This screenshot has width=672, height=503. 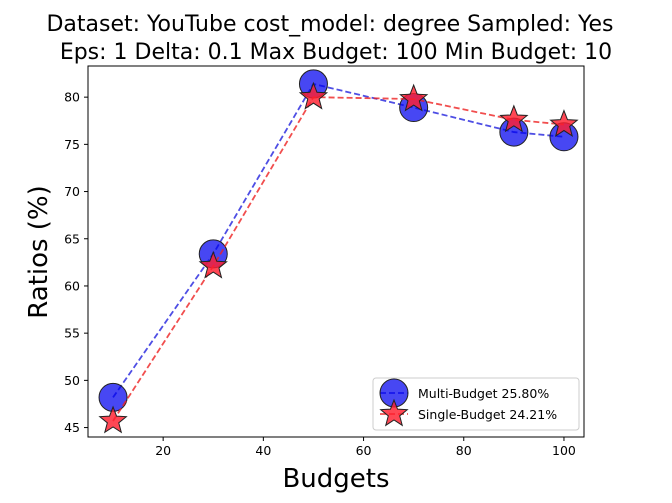 I want to click on legend-label-multi-budget: Multi-Budget 25.80%, so click(x=483, y=393).